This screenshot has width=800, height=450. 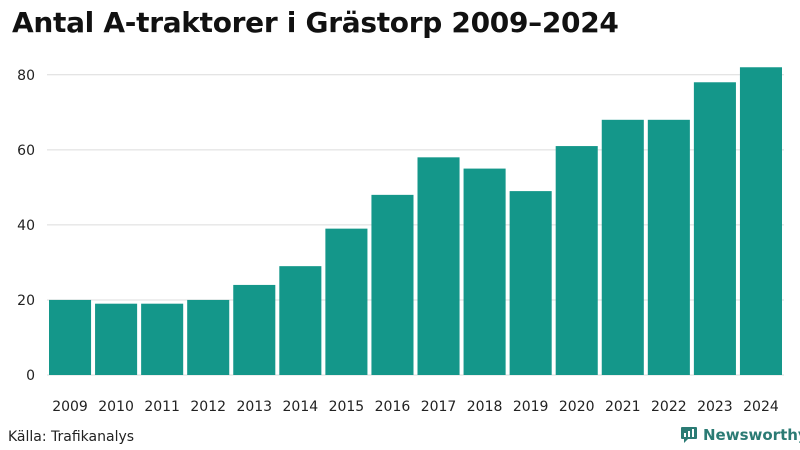 I want to click on y-axis-ticks: 0 20 40 60 80, so click(x=26, y=226).